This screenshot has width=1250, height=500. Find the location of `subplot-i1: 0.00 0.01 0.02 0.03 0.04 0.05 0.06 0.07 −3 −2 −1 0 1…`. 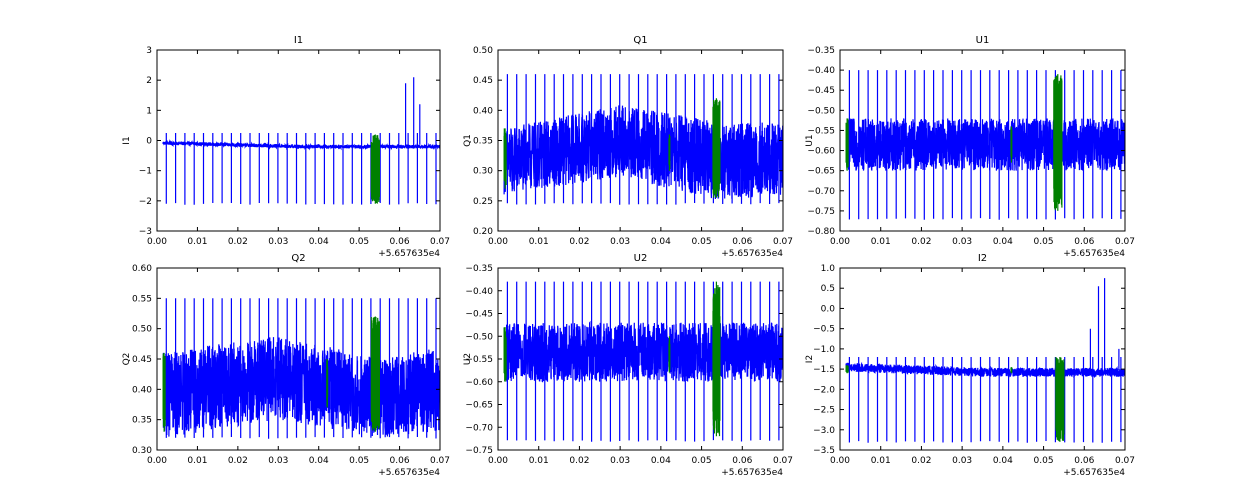

subplot-i1: 0.00 0.01 0.02 0.03 0.04 0.05 0.06 0.07 −3 −2 −1 0 1… is located at coordinates (286, 147).